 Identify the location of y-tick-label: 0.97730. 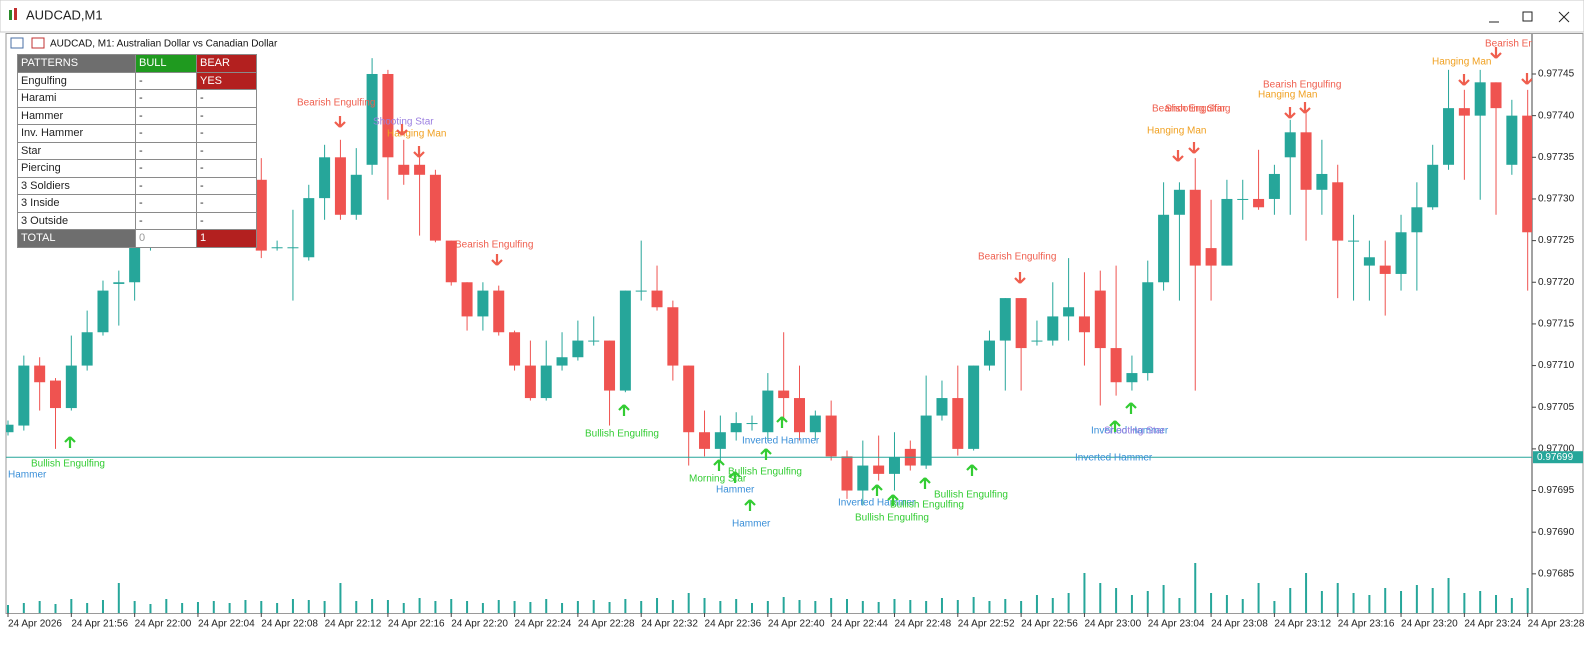
(1556, 199).